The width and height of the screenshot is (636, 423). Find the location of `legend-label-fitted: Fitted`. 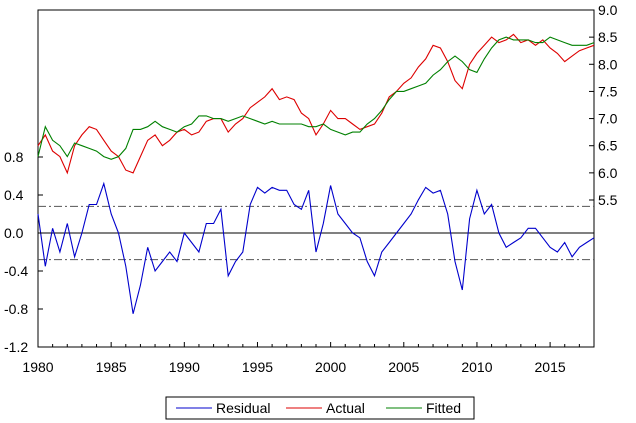

legend-label-fitted: Fitted is located at coordinates (443, 408).